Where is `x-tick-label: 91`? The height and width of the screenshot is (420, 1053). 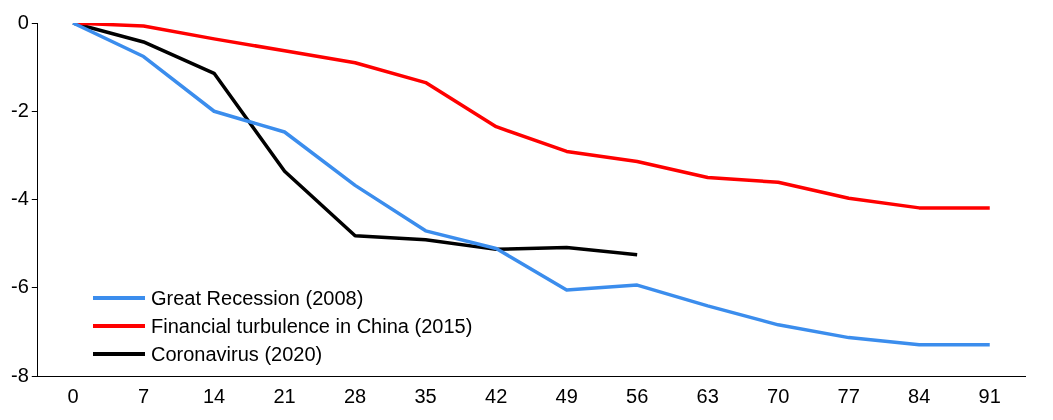
x-tick-label: 91 is located at coordinates (989, 395).